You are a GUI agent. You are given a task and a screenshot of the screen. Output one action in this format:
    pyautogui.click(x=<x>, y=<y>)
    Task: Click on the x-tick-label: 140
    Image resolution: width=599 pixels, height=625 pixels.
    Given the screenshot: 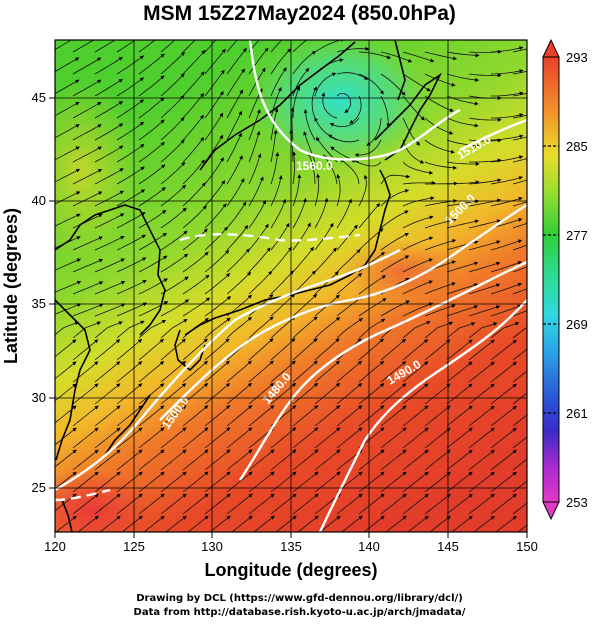 What is the action you would take?
    pyautogui.click(x=369, y=546)
    